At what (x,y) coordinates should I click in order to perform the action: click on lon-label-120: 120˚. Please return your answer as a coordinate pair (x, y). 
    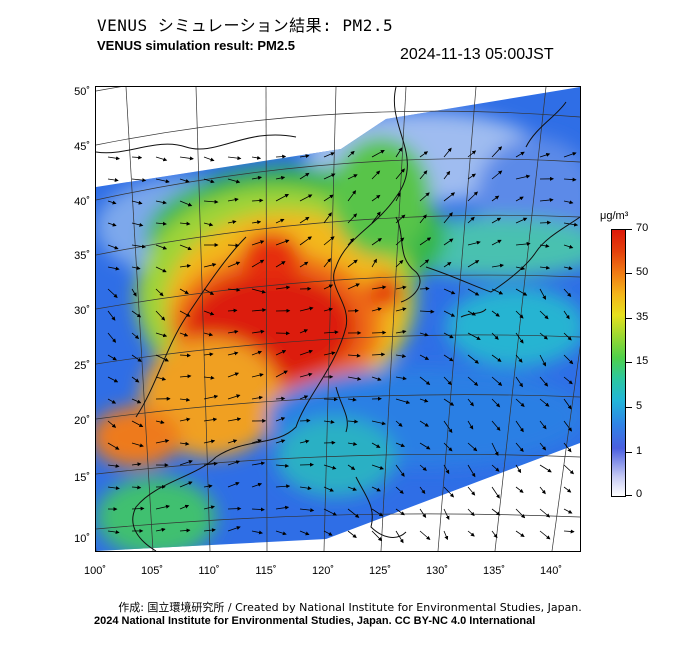
    Looking at the image, I should click on (323, 571).